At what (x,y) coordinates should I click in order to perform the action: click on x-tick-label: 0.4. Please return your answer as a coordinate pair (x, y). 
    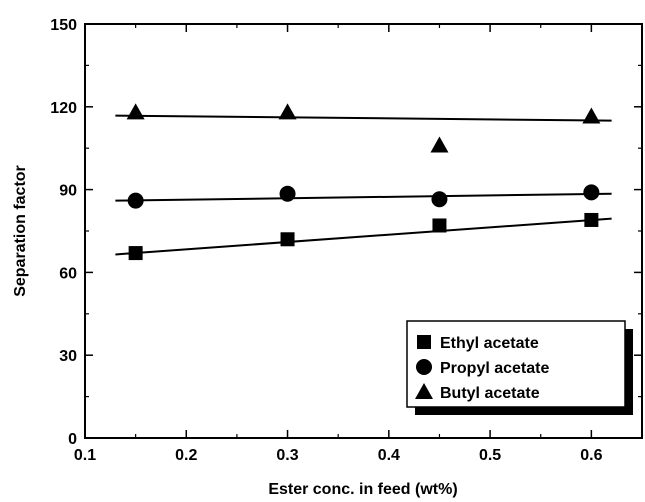
    Looking at the image, I should click on (389, 455).